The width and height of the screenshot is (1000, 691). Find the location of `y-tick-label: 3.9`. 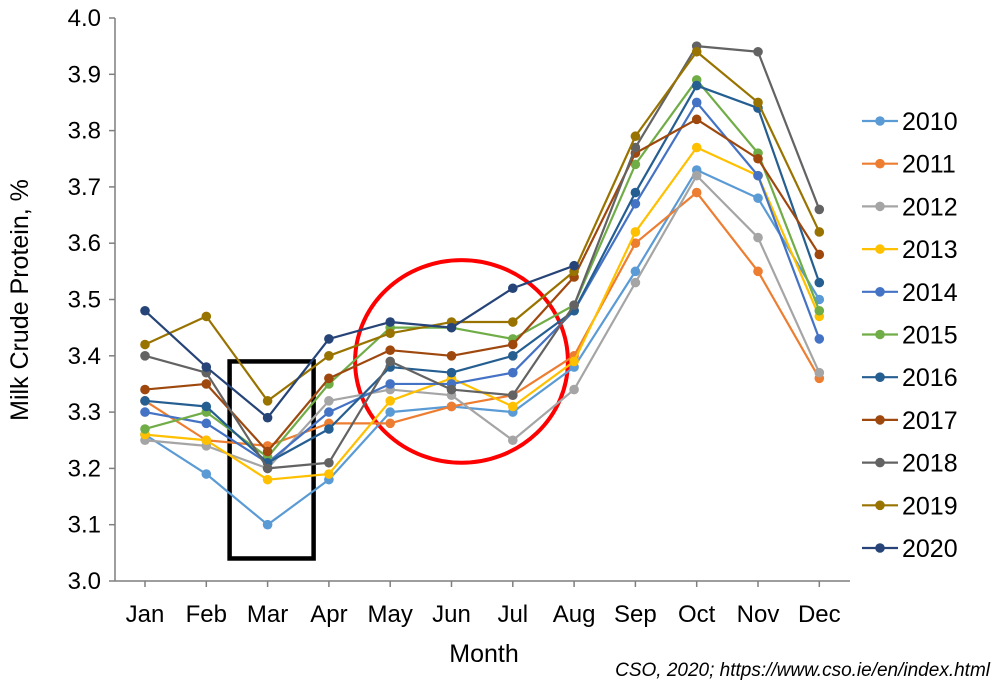

y-tick-label: 3.9 is located at coordinates (84, 74).